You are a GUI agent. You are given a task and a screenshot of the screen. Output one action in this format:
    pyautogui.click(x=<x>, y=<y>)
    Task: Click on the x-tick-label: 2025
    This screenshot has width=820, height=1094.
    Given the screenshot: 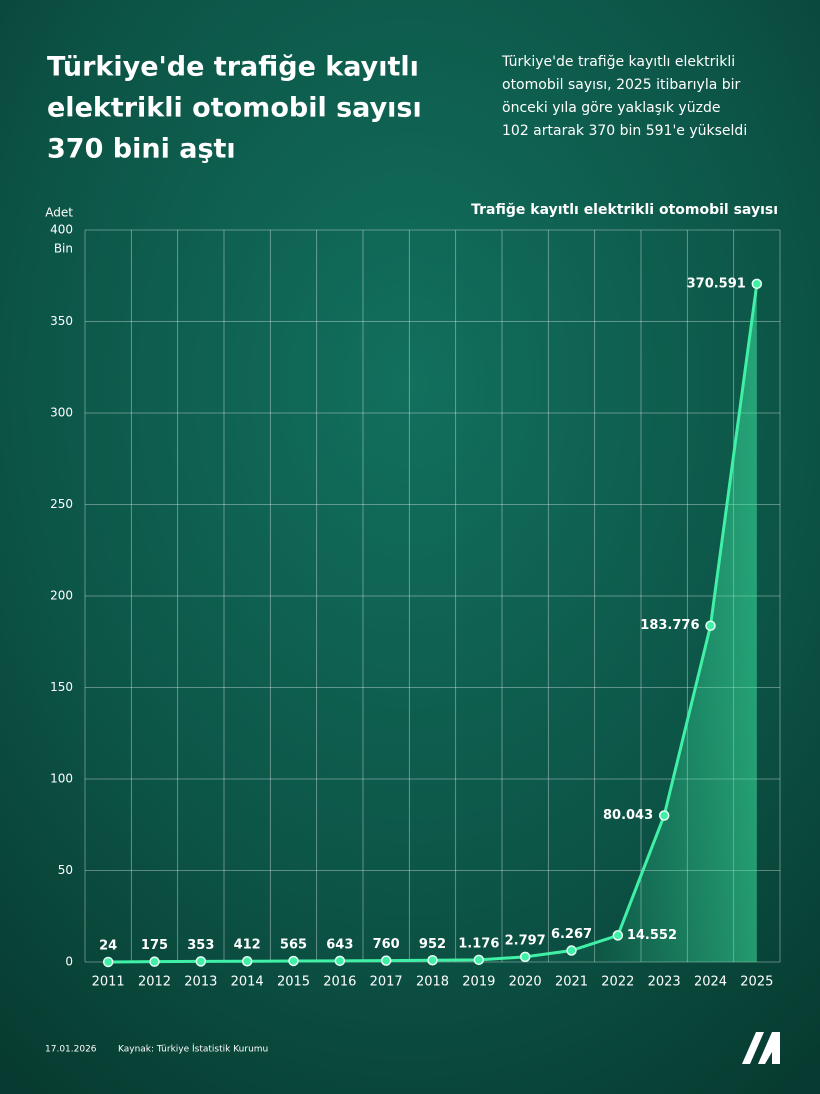 What is the action you would take?
    pyautogui.click(x=756, y=982)
    